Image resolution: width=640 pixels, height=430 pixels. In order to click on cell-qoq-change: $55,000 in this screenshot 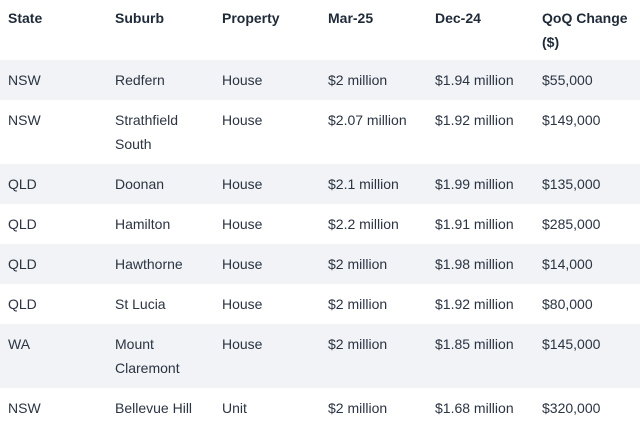, I will do `click(587, 80)`.